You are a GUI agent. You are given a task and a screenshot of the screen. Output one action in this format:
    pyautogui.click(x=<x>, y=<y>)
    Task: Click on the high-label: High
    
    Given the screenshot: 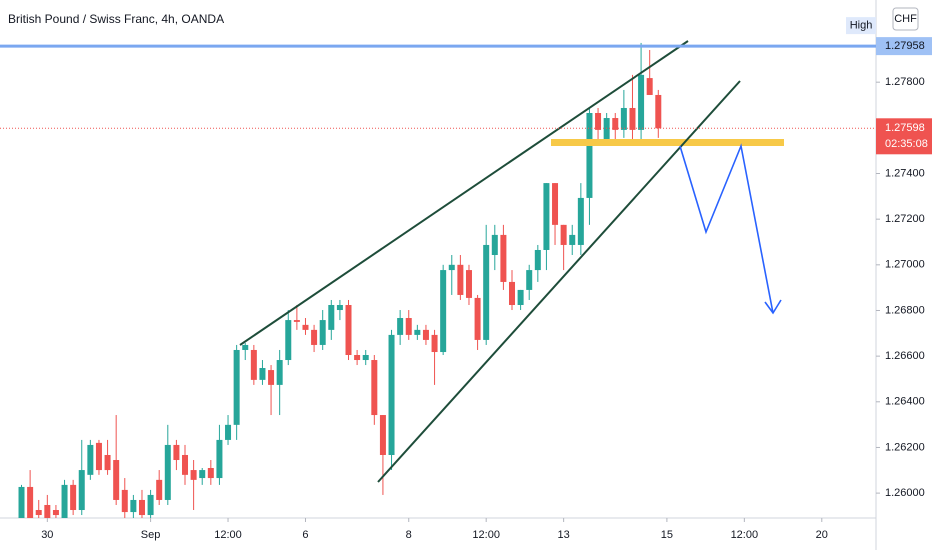 What is the action you would take?
    pyautogui.click(x=861, y=26)
    